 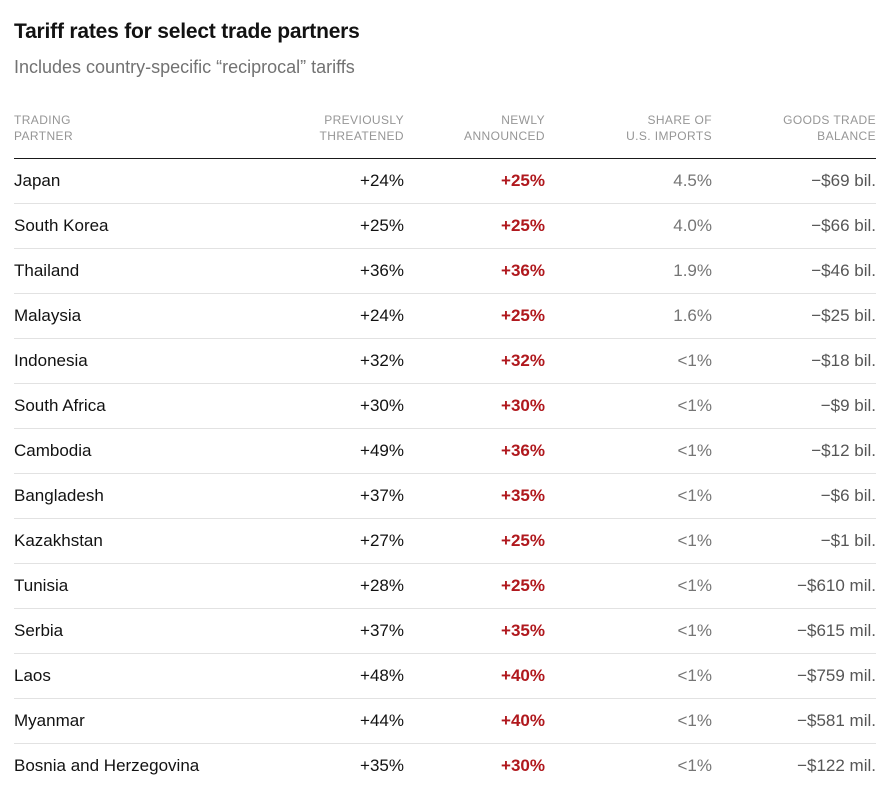 I want to click on previously-threatened-cell: +48%, so click(x=382, y=676).